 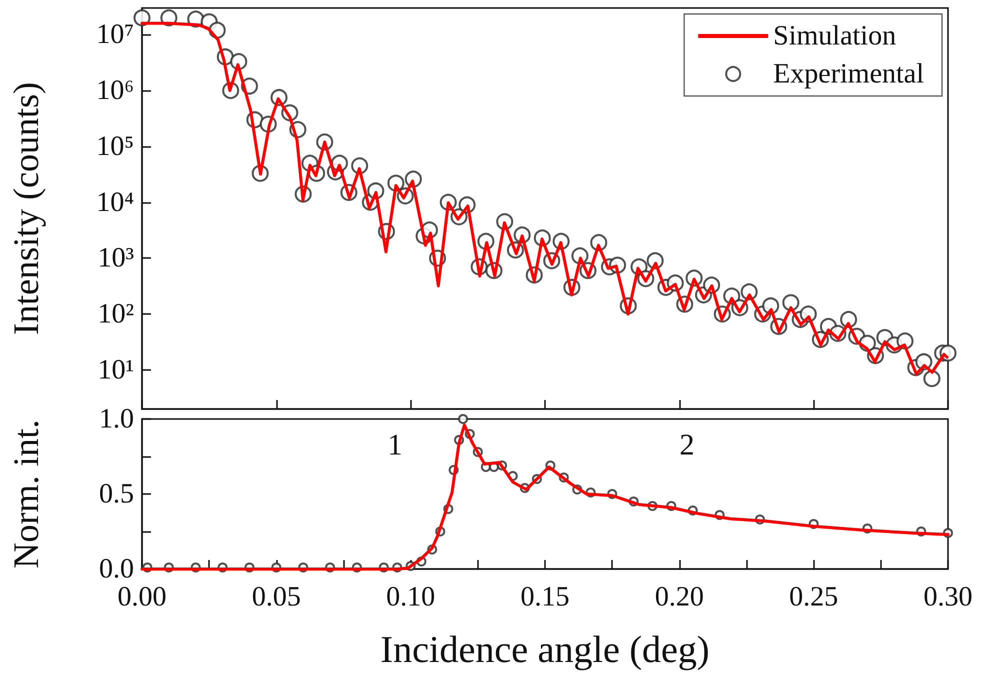 I want to click on x-tick-label: 0.10, so click(x=411, y=597).